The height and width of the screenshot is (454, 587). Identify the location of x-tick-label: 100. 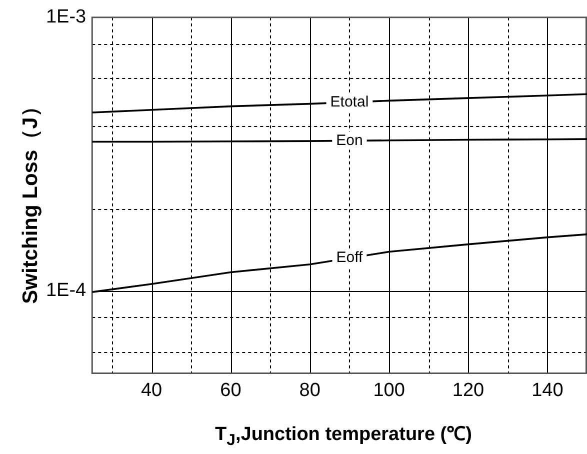
(389, 390).